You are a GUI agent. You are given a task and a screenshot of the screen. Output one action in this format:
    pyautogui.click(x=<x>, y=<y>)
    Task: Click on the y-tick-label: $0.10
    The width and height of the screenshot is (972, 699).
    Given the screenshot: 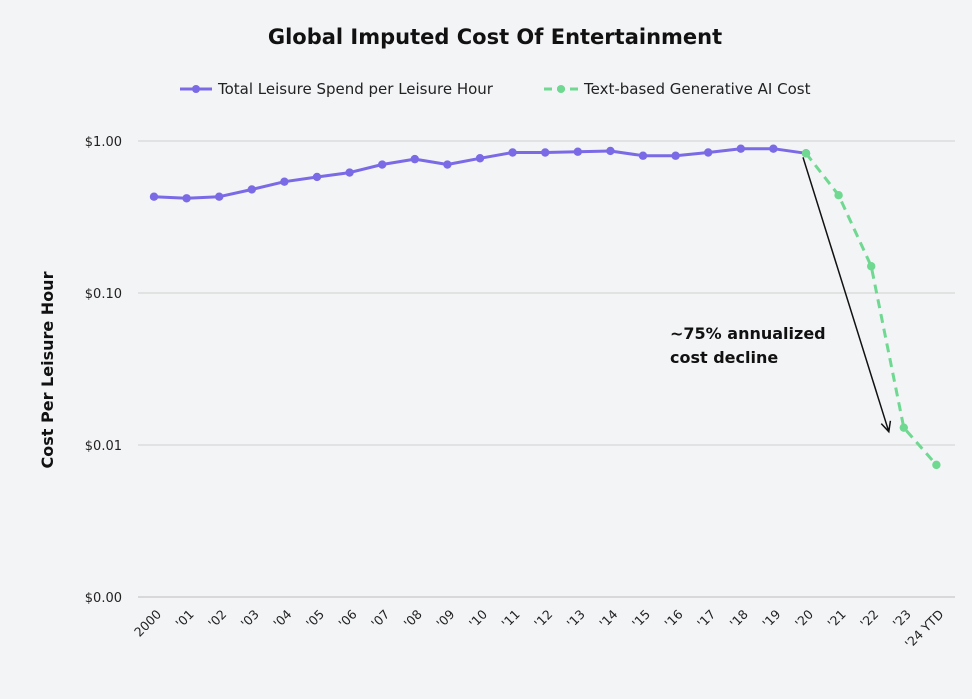 What is the action you would take?
    pyautogui.click(x=103, y=294)
    